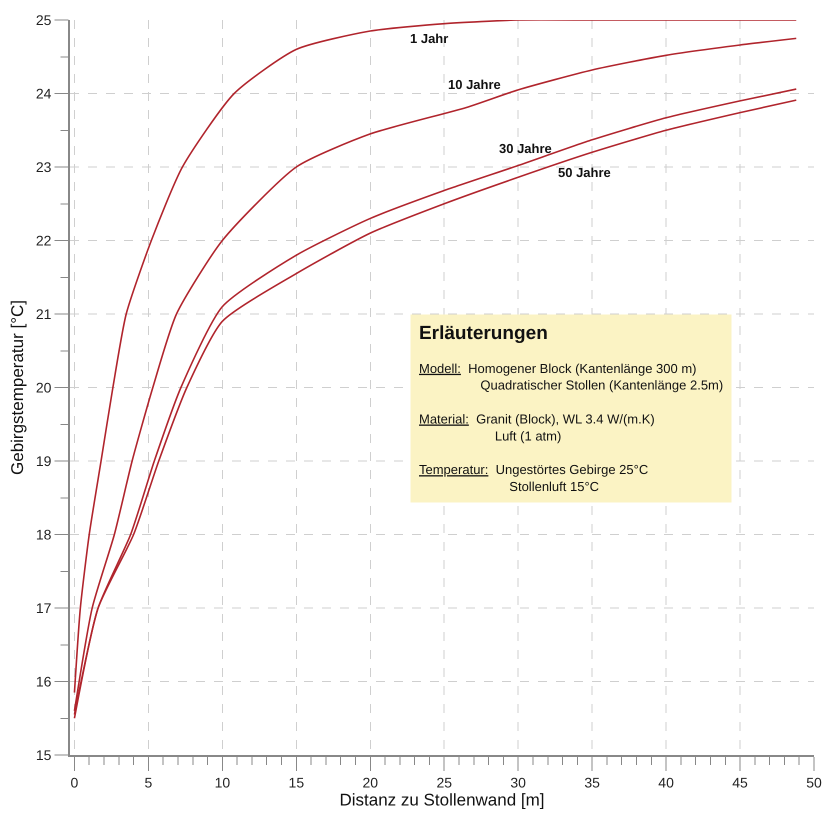 This screenshot has width=834, height=825. I want to click on y-tick-label: 22, so click(44, 240).